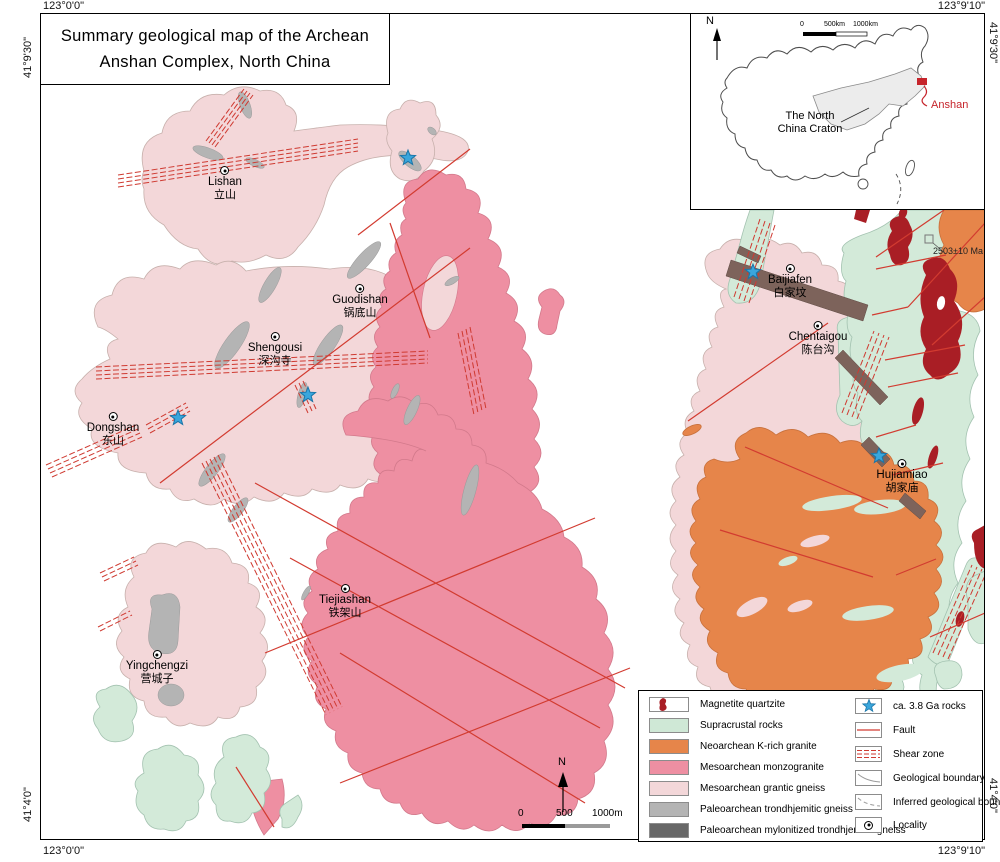 Image resolution: width=1000 pixels, height=862 pixels. I want to click on geological-boundary-icon, so click(868, 778).